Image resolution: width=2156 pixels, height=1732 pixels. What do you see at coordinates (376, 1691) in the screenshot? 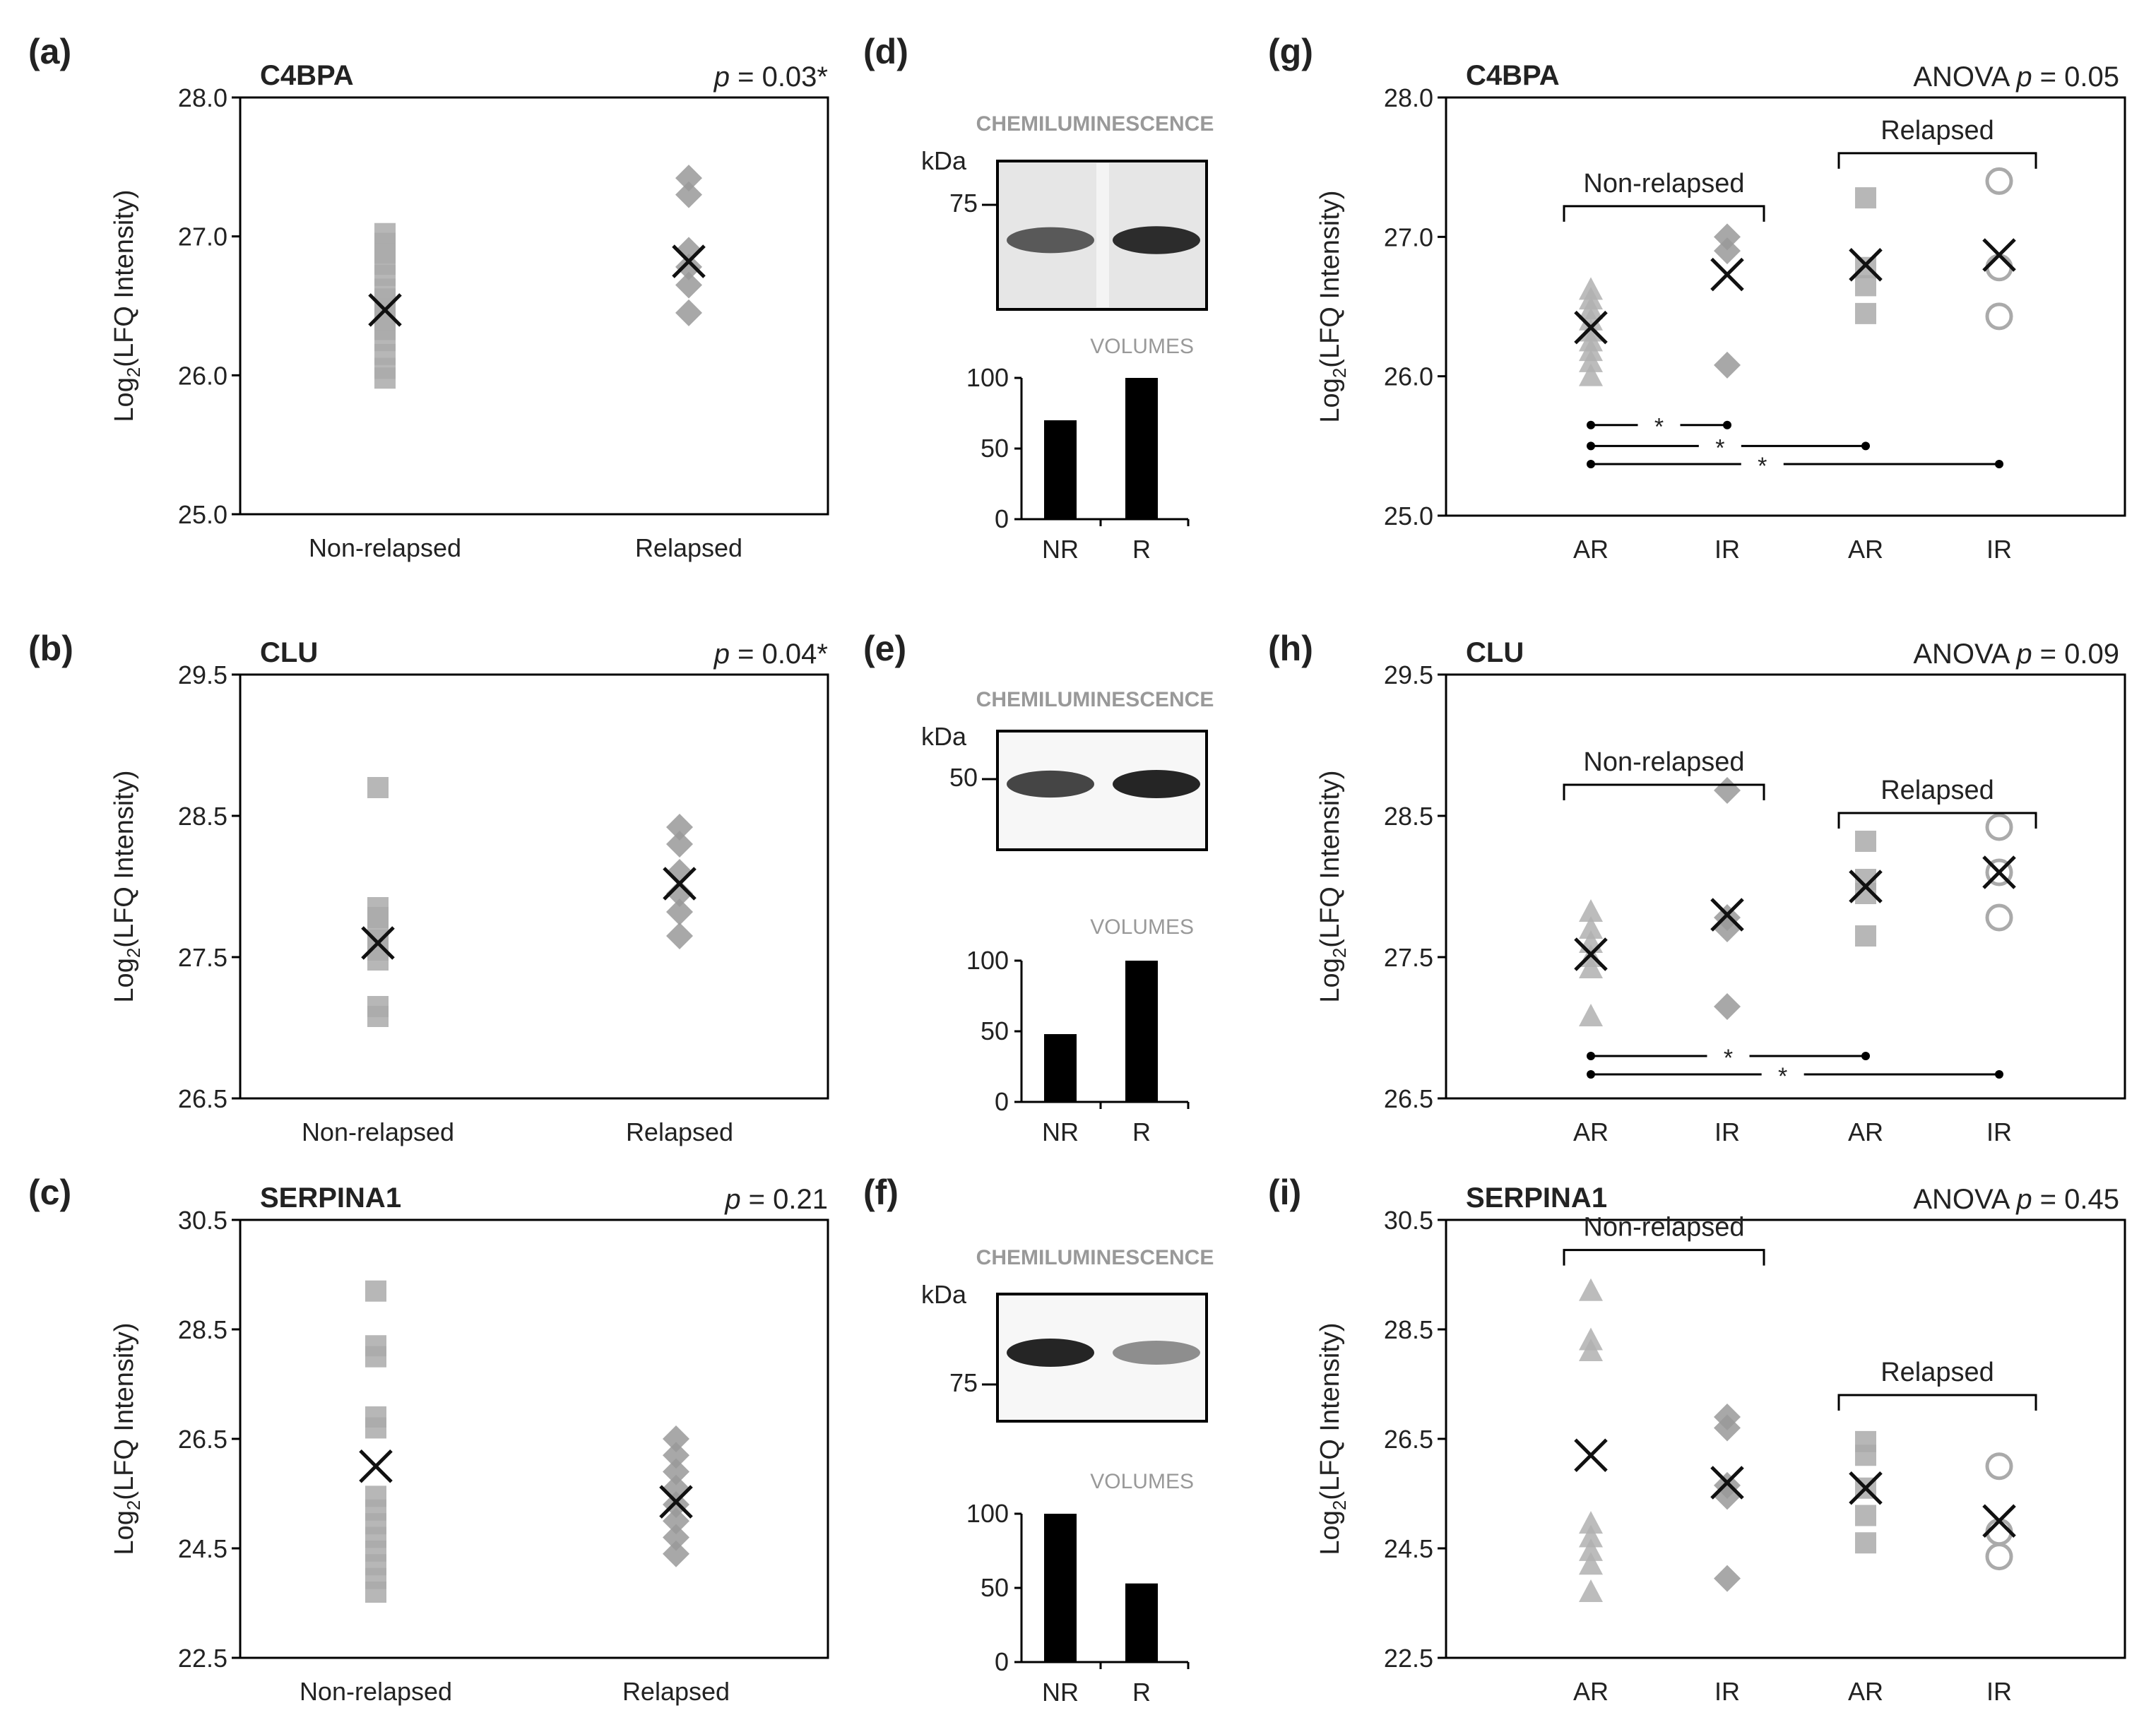
I see `x-category-label: Non-relapsed` at bounding box center [376, 1691].